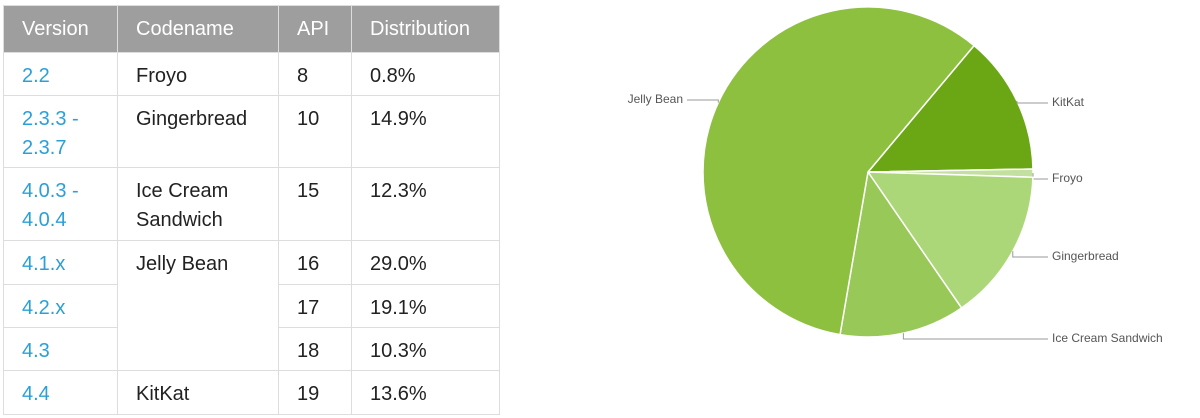 This screenshot has width=1200, height=418. I want to click on slice-label: Gingerbread, so click(1085, 256).